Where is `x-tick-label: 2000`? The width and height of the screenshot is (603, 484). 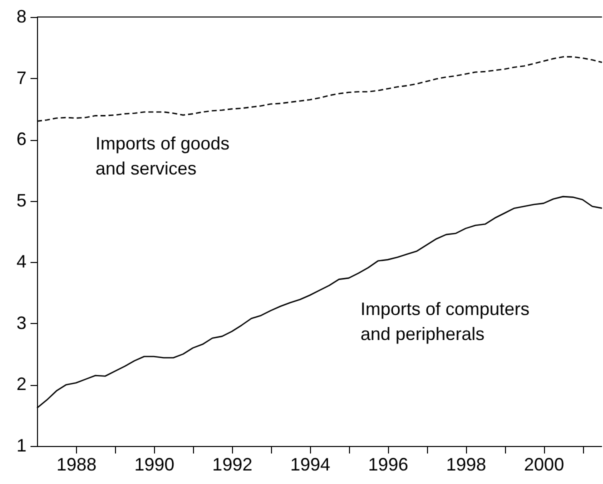 x-tick-label: 2000 is located at coordinates (544, 464).